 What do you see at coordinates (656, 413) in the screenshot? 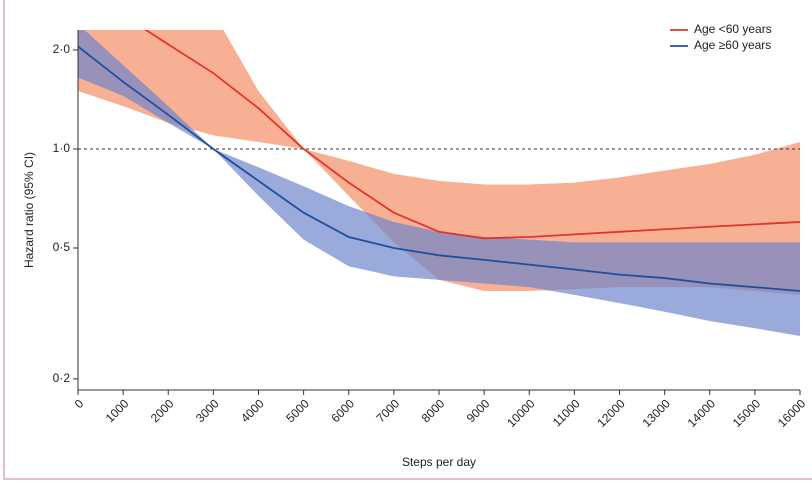
I see `x-tick-label: 13000` at bounding box center [656, 413].